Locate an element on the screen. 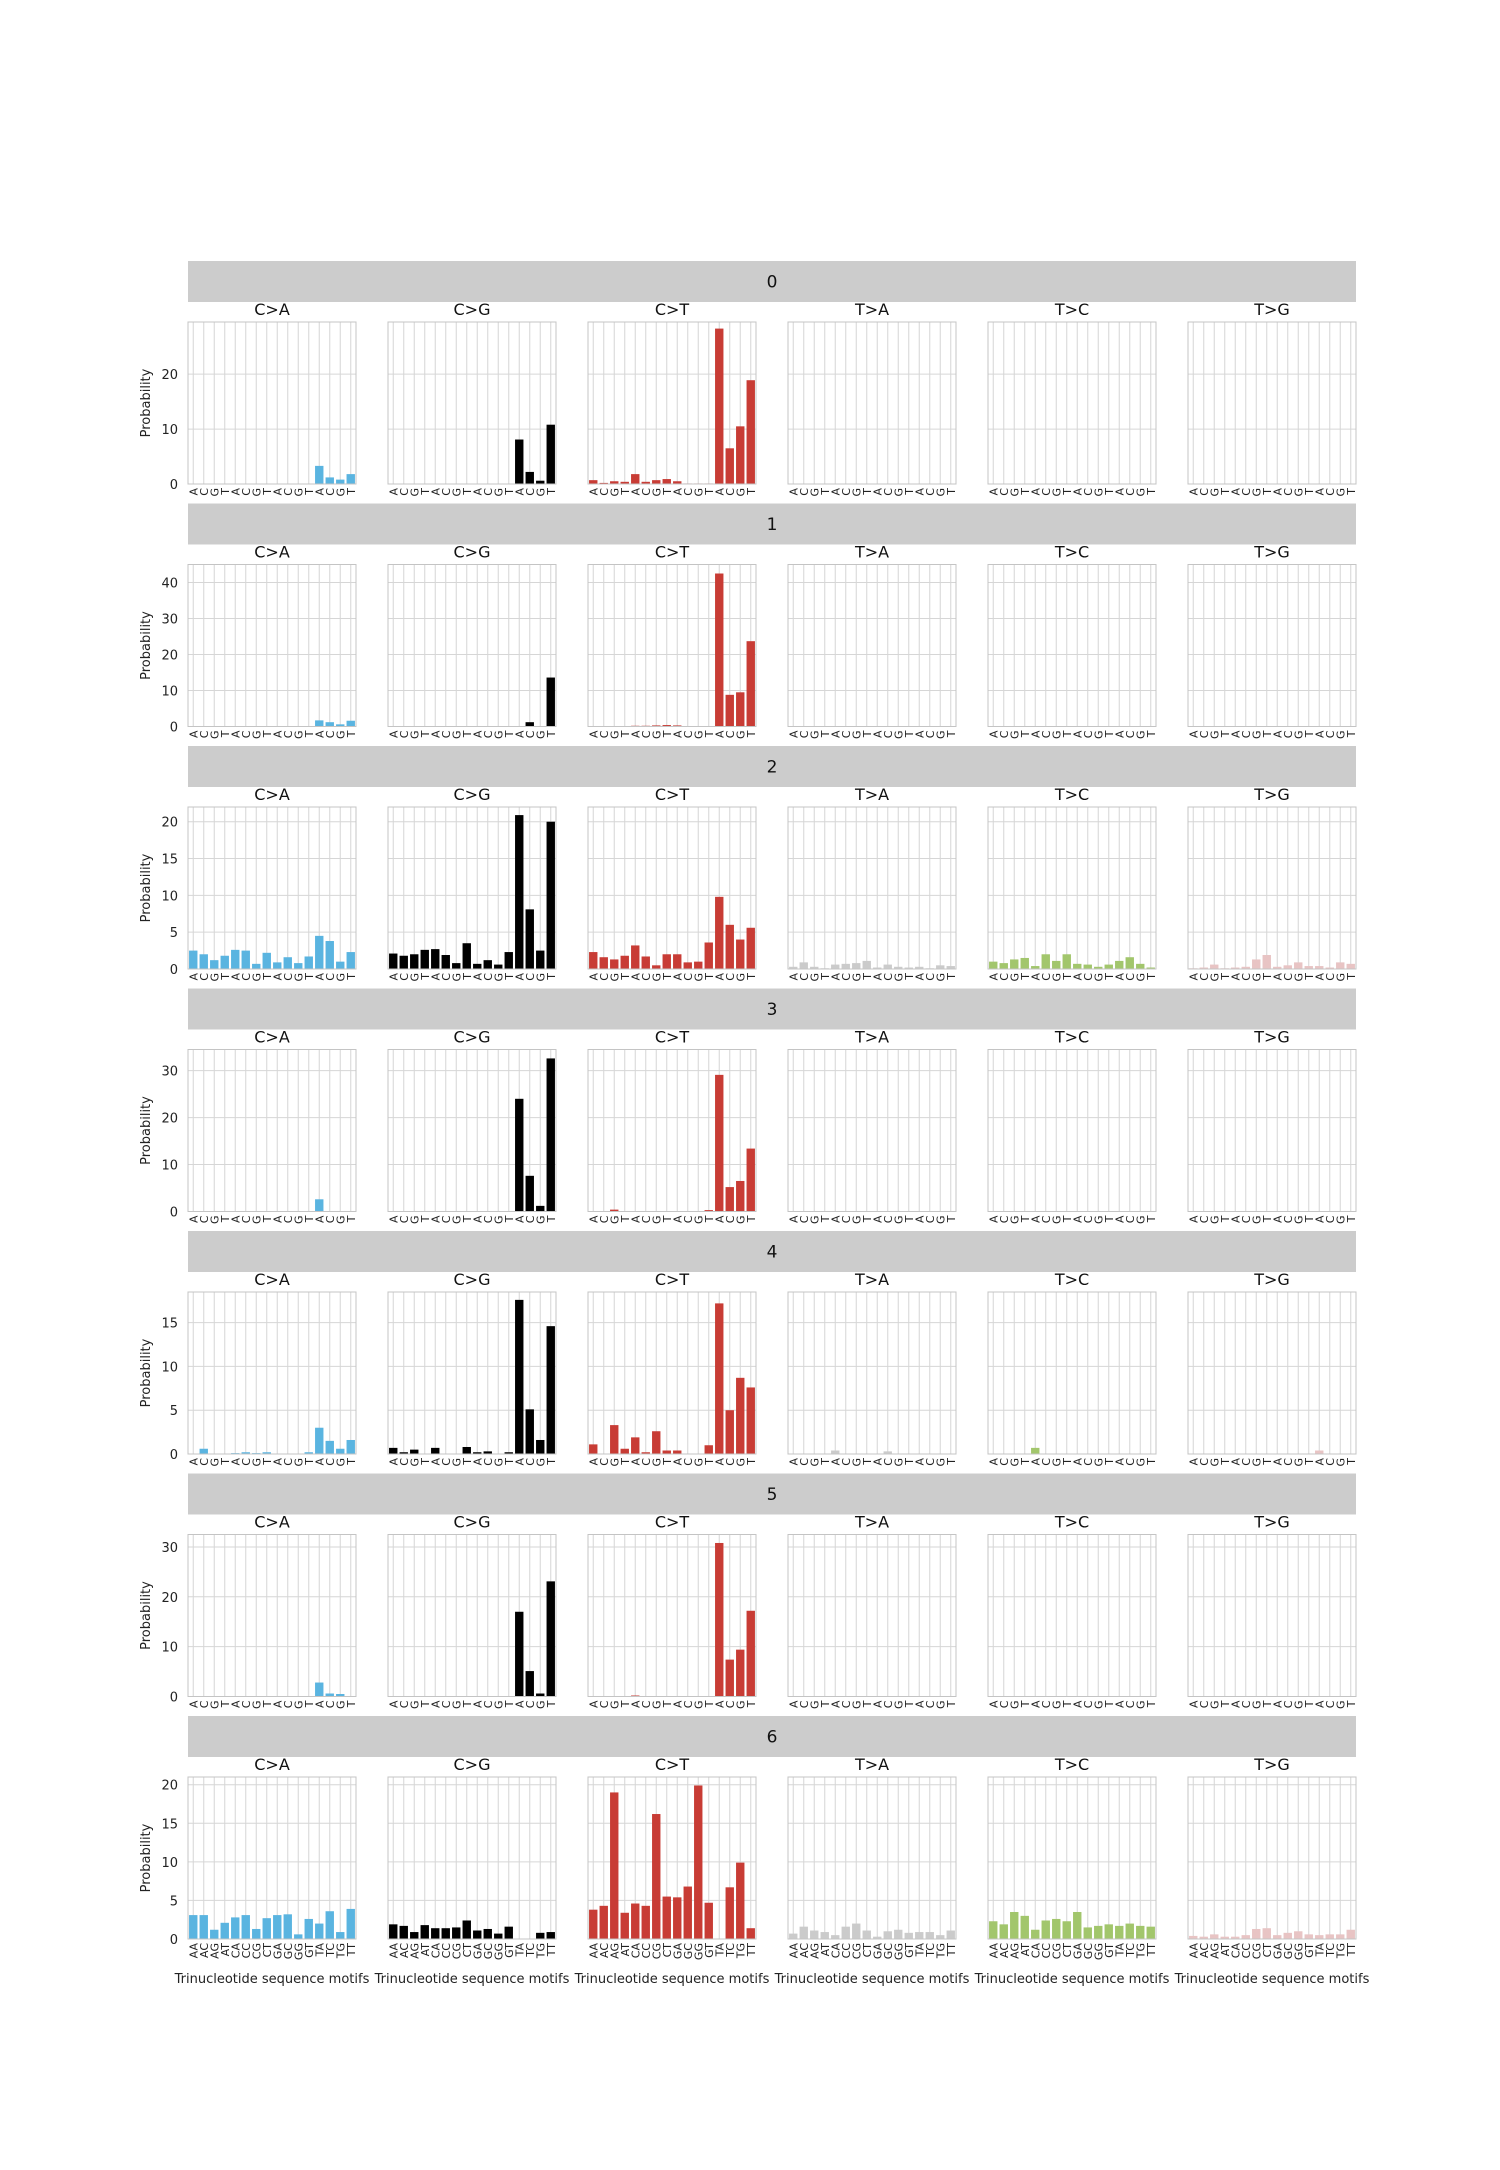 The height and width of the screenshot is (2170, 1500). bar-C>T-GT is located at coordinates (708, 955).